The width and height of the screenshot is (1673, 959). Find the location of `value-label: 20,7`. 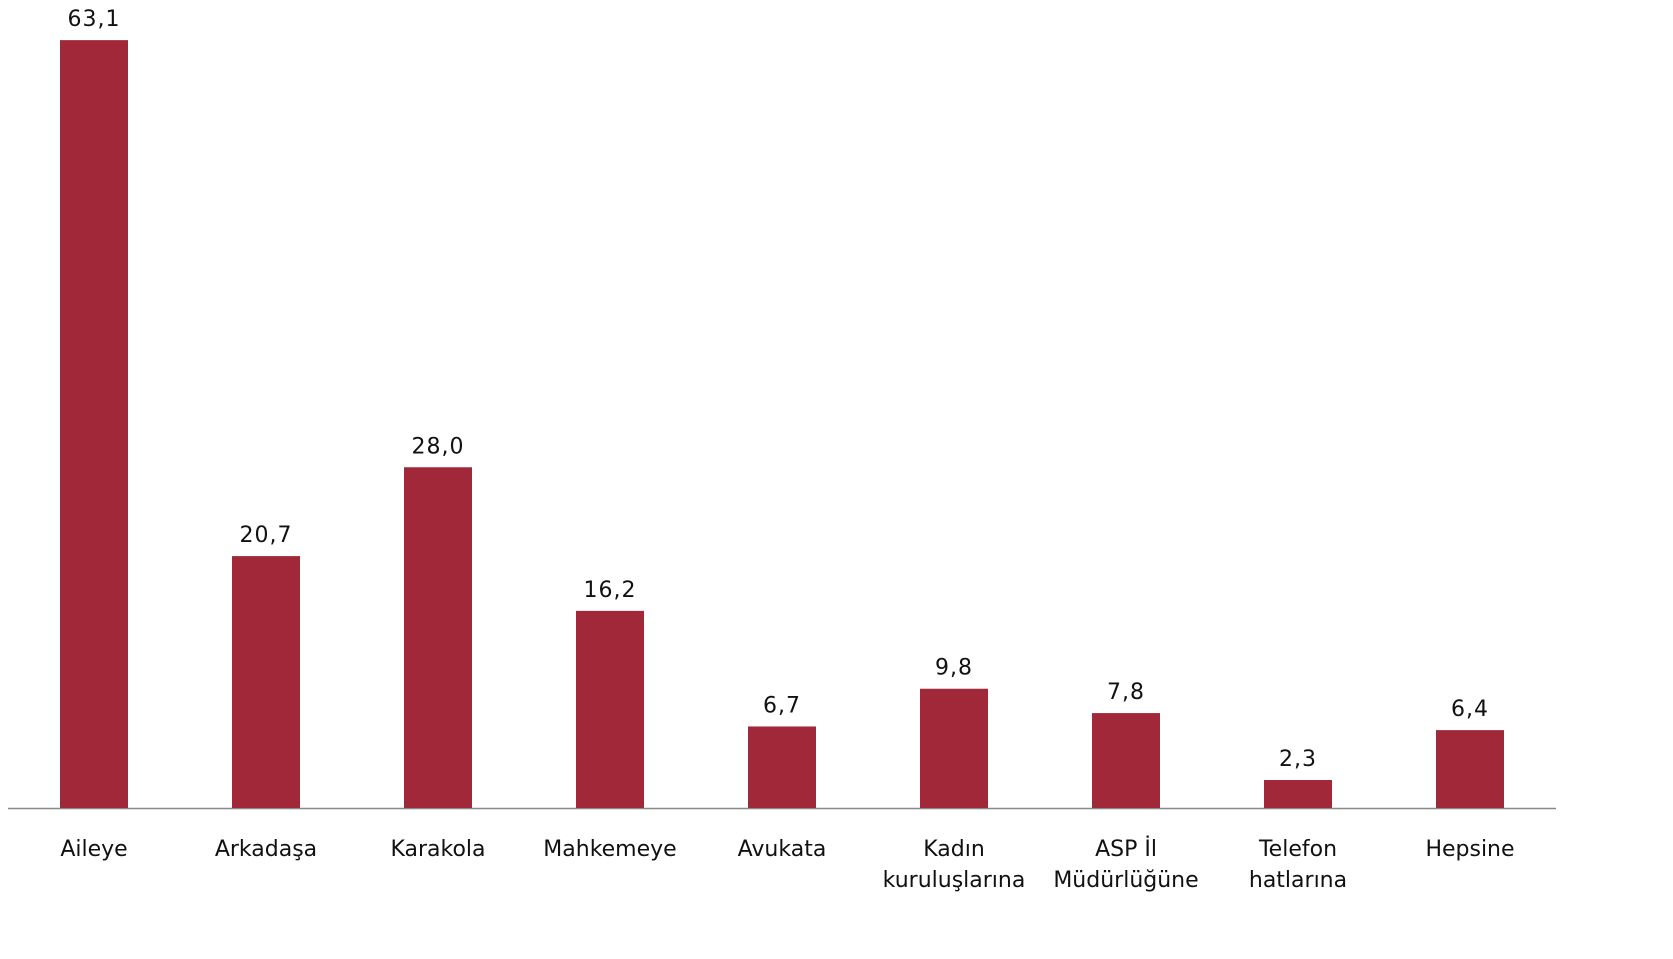

value-label: 20,7 is located at coordinates (266, 535).